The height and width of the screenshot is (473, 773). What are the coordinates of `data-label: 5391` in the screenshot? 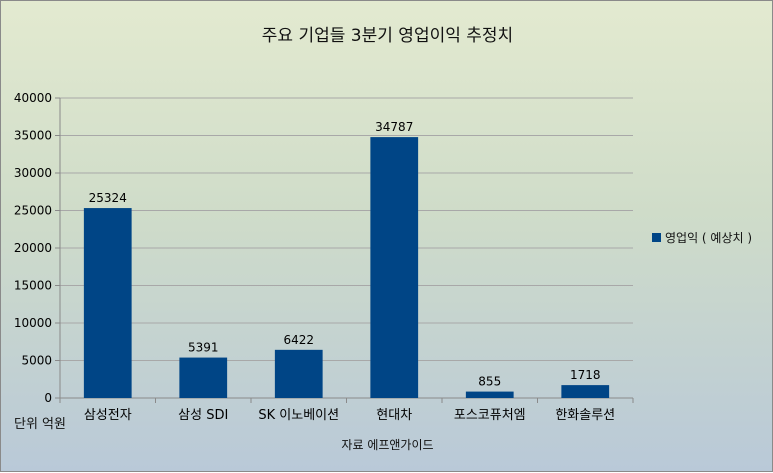 It's located at (203, 348).